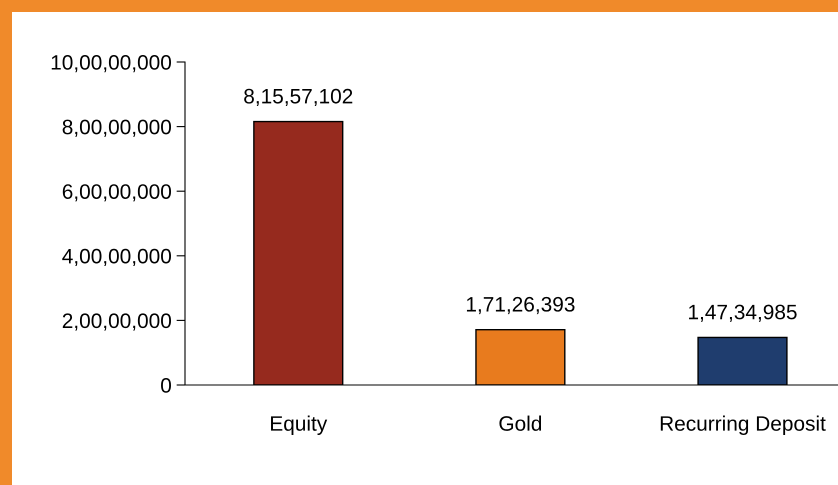 The height and width of the screenshot is (485, 838). What do you see at coordinates (743, 425) in the screenshot?
I see `x-tick-label: Recurring Deposit` at bounding box center [743, 425].